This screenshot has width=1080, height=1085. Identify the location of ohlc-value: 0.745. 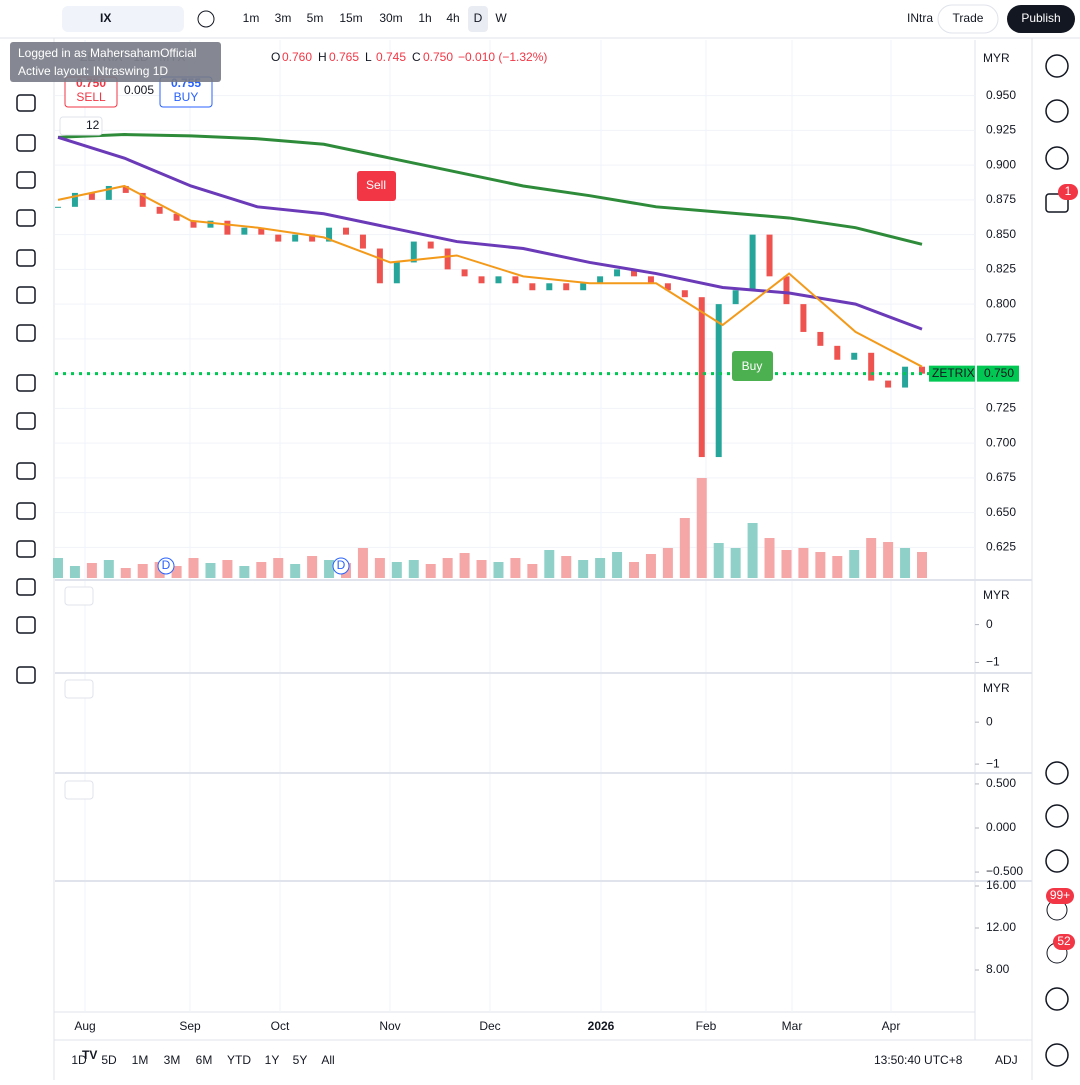
(391, 57).